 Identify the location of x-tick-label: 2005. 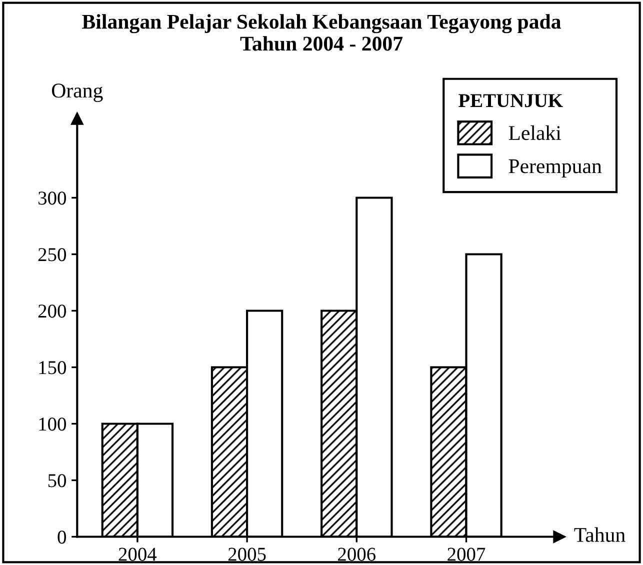
(247, 554).